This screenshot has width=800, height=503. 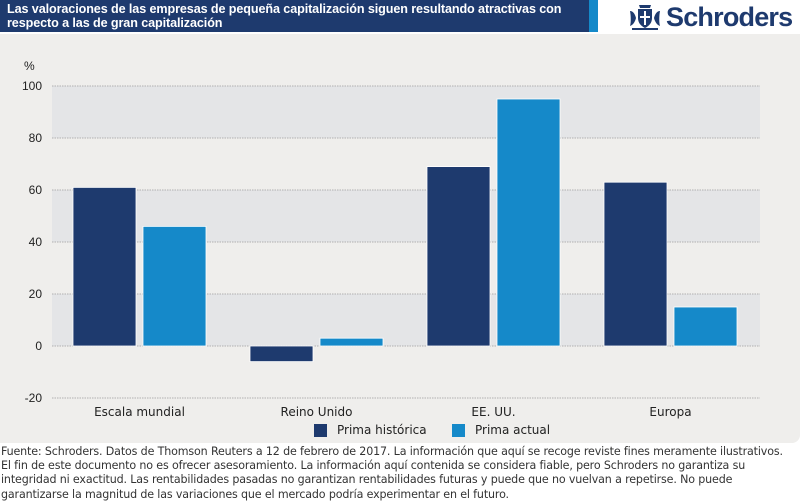 What do you see at coordinates (729, 16) in the screenshot?
I see `brand-name: Schroders` at bounding box center [729, 16].